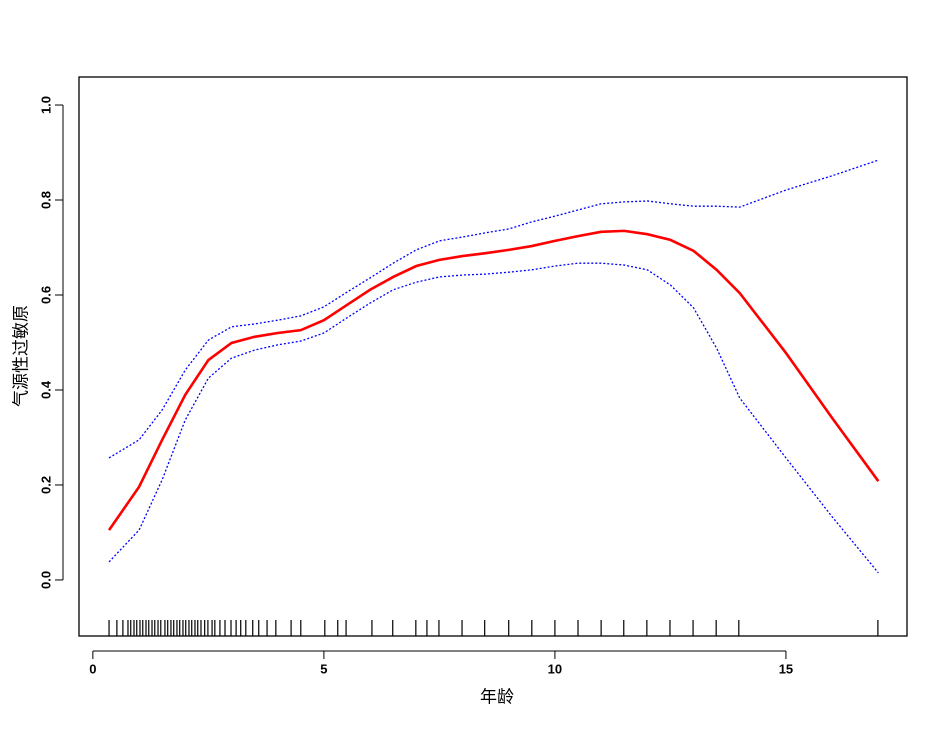 The width and height of the screenshot is (947, 734). I want to click on y-tick-label: 0.2, so click(45, 485).